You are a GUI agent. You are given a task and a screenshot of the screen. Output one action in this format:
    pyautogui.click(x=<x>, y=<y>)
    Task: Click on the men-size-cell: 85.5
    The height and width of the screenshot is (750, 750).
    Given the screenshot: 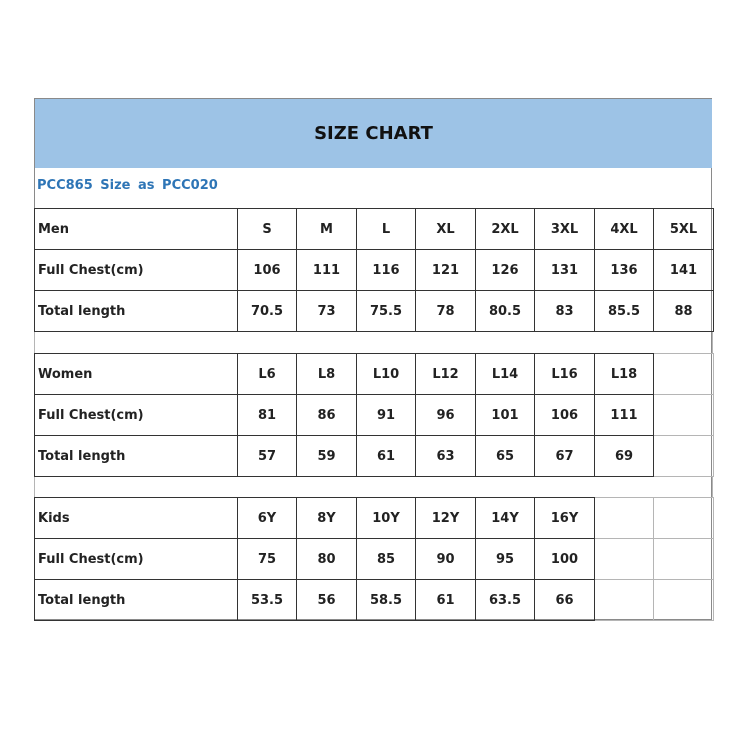 What is the action you would take?
    pyautogui.click(x=624, y=311)
    